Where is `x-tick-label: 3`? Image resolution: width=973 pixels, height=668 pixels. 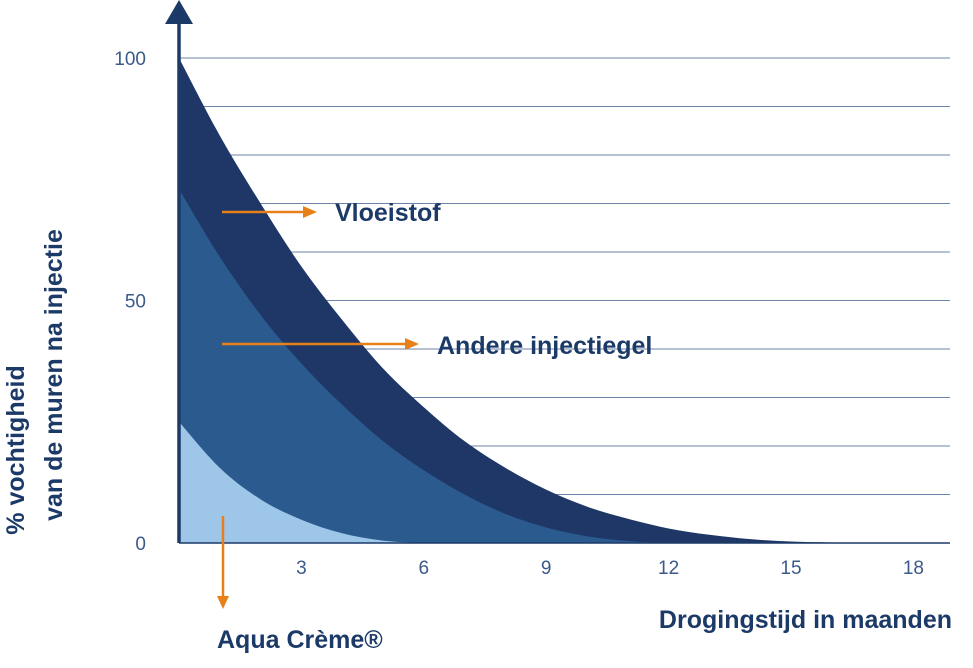 x-tick-label: 3 is located at coordinates (301, 568).